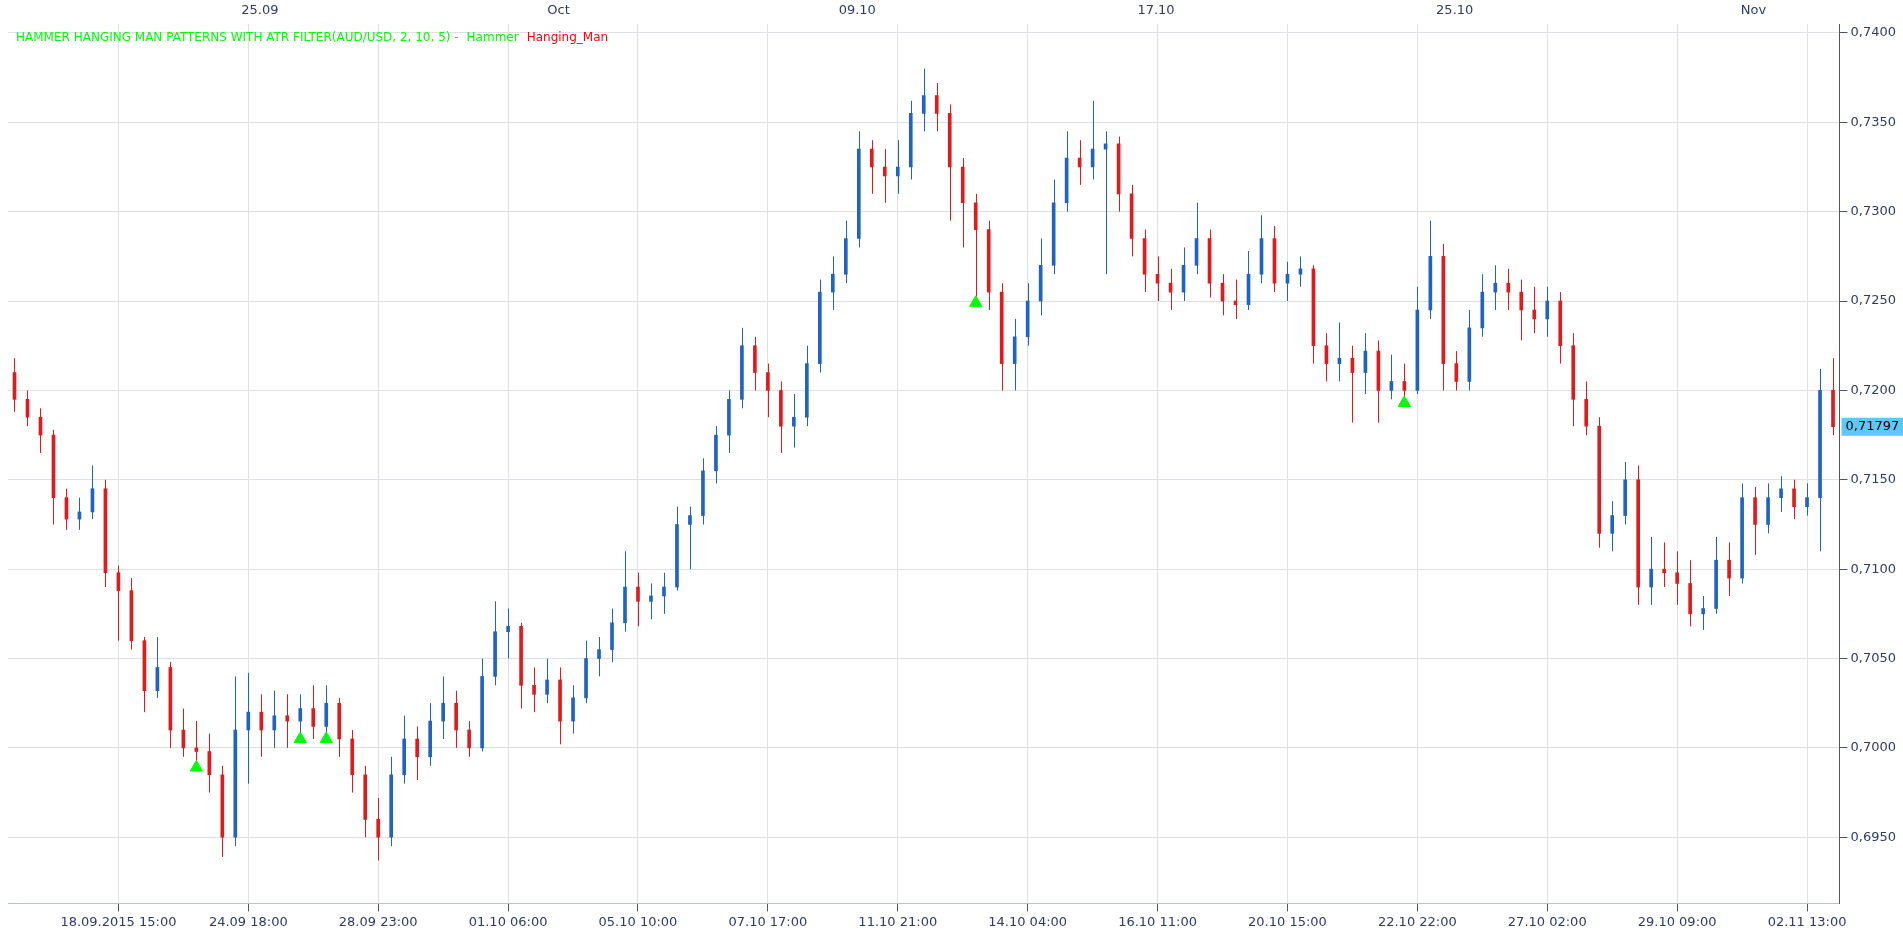 Image resolution: width=1903 pixels, height=937 pixels. I want to click on x-tick-label: 29.10 09:00, so click(1677, 921).